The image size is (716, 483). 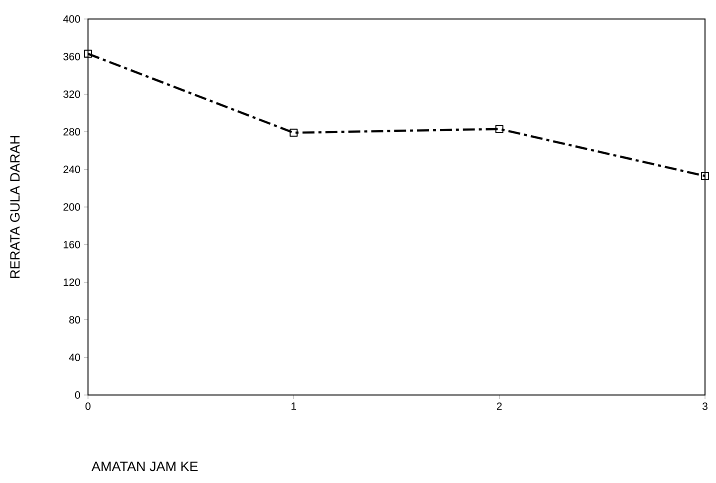 I want to click on y-tick-label: 0, so click(x=77, y=395).